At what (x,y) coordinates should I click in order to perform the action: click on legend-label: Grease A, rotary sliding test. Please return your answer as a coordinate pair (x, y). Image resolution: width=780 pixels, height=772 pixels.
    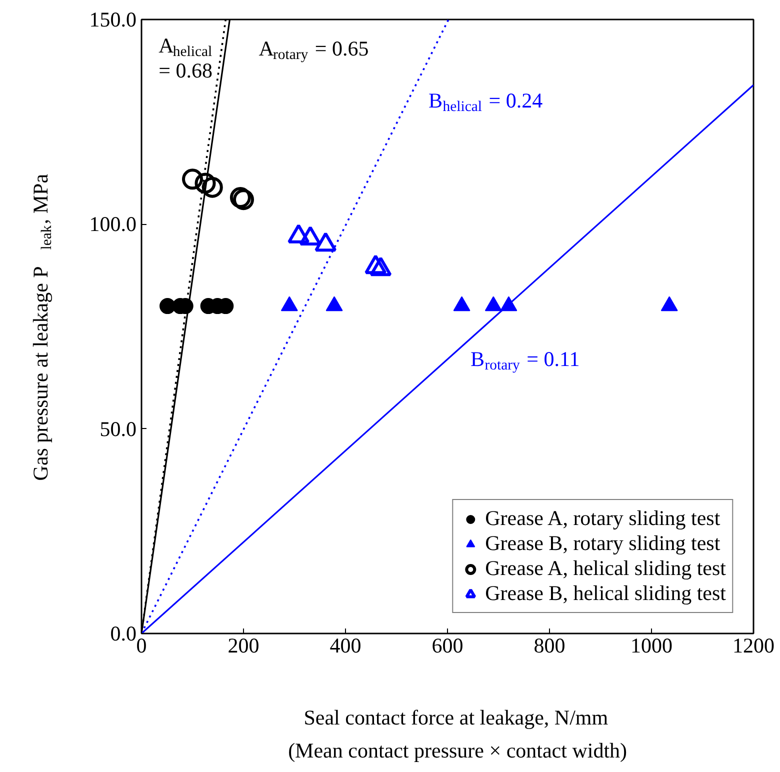
    Looking at the image, I should click on (602, 518).